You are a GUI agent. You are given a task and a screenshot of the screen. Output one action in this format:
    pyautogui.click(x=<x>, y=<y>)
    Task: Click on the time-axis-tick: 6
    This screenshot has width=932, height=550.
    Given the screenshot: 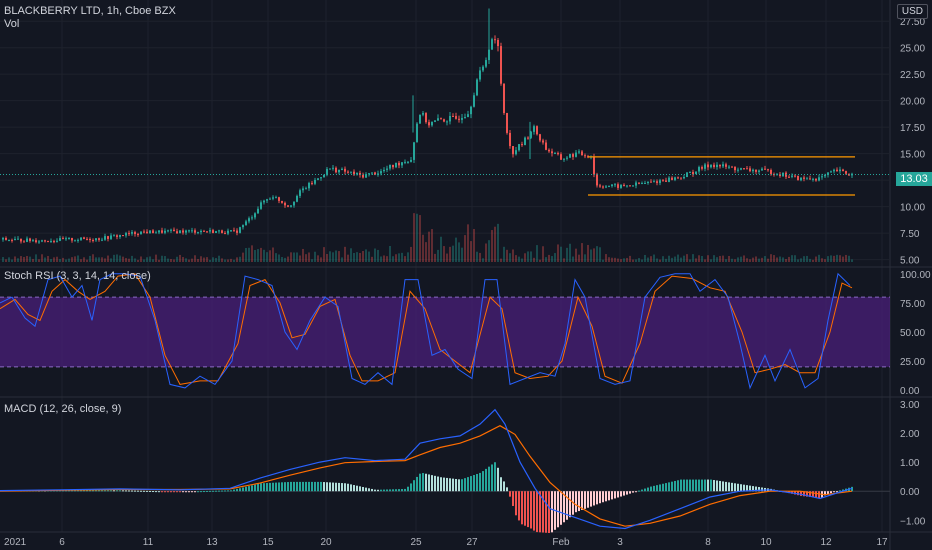 What is the action you would take?
    pyautogui.click(x=62, y=542)
    